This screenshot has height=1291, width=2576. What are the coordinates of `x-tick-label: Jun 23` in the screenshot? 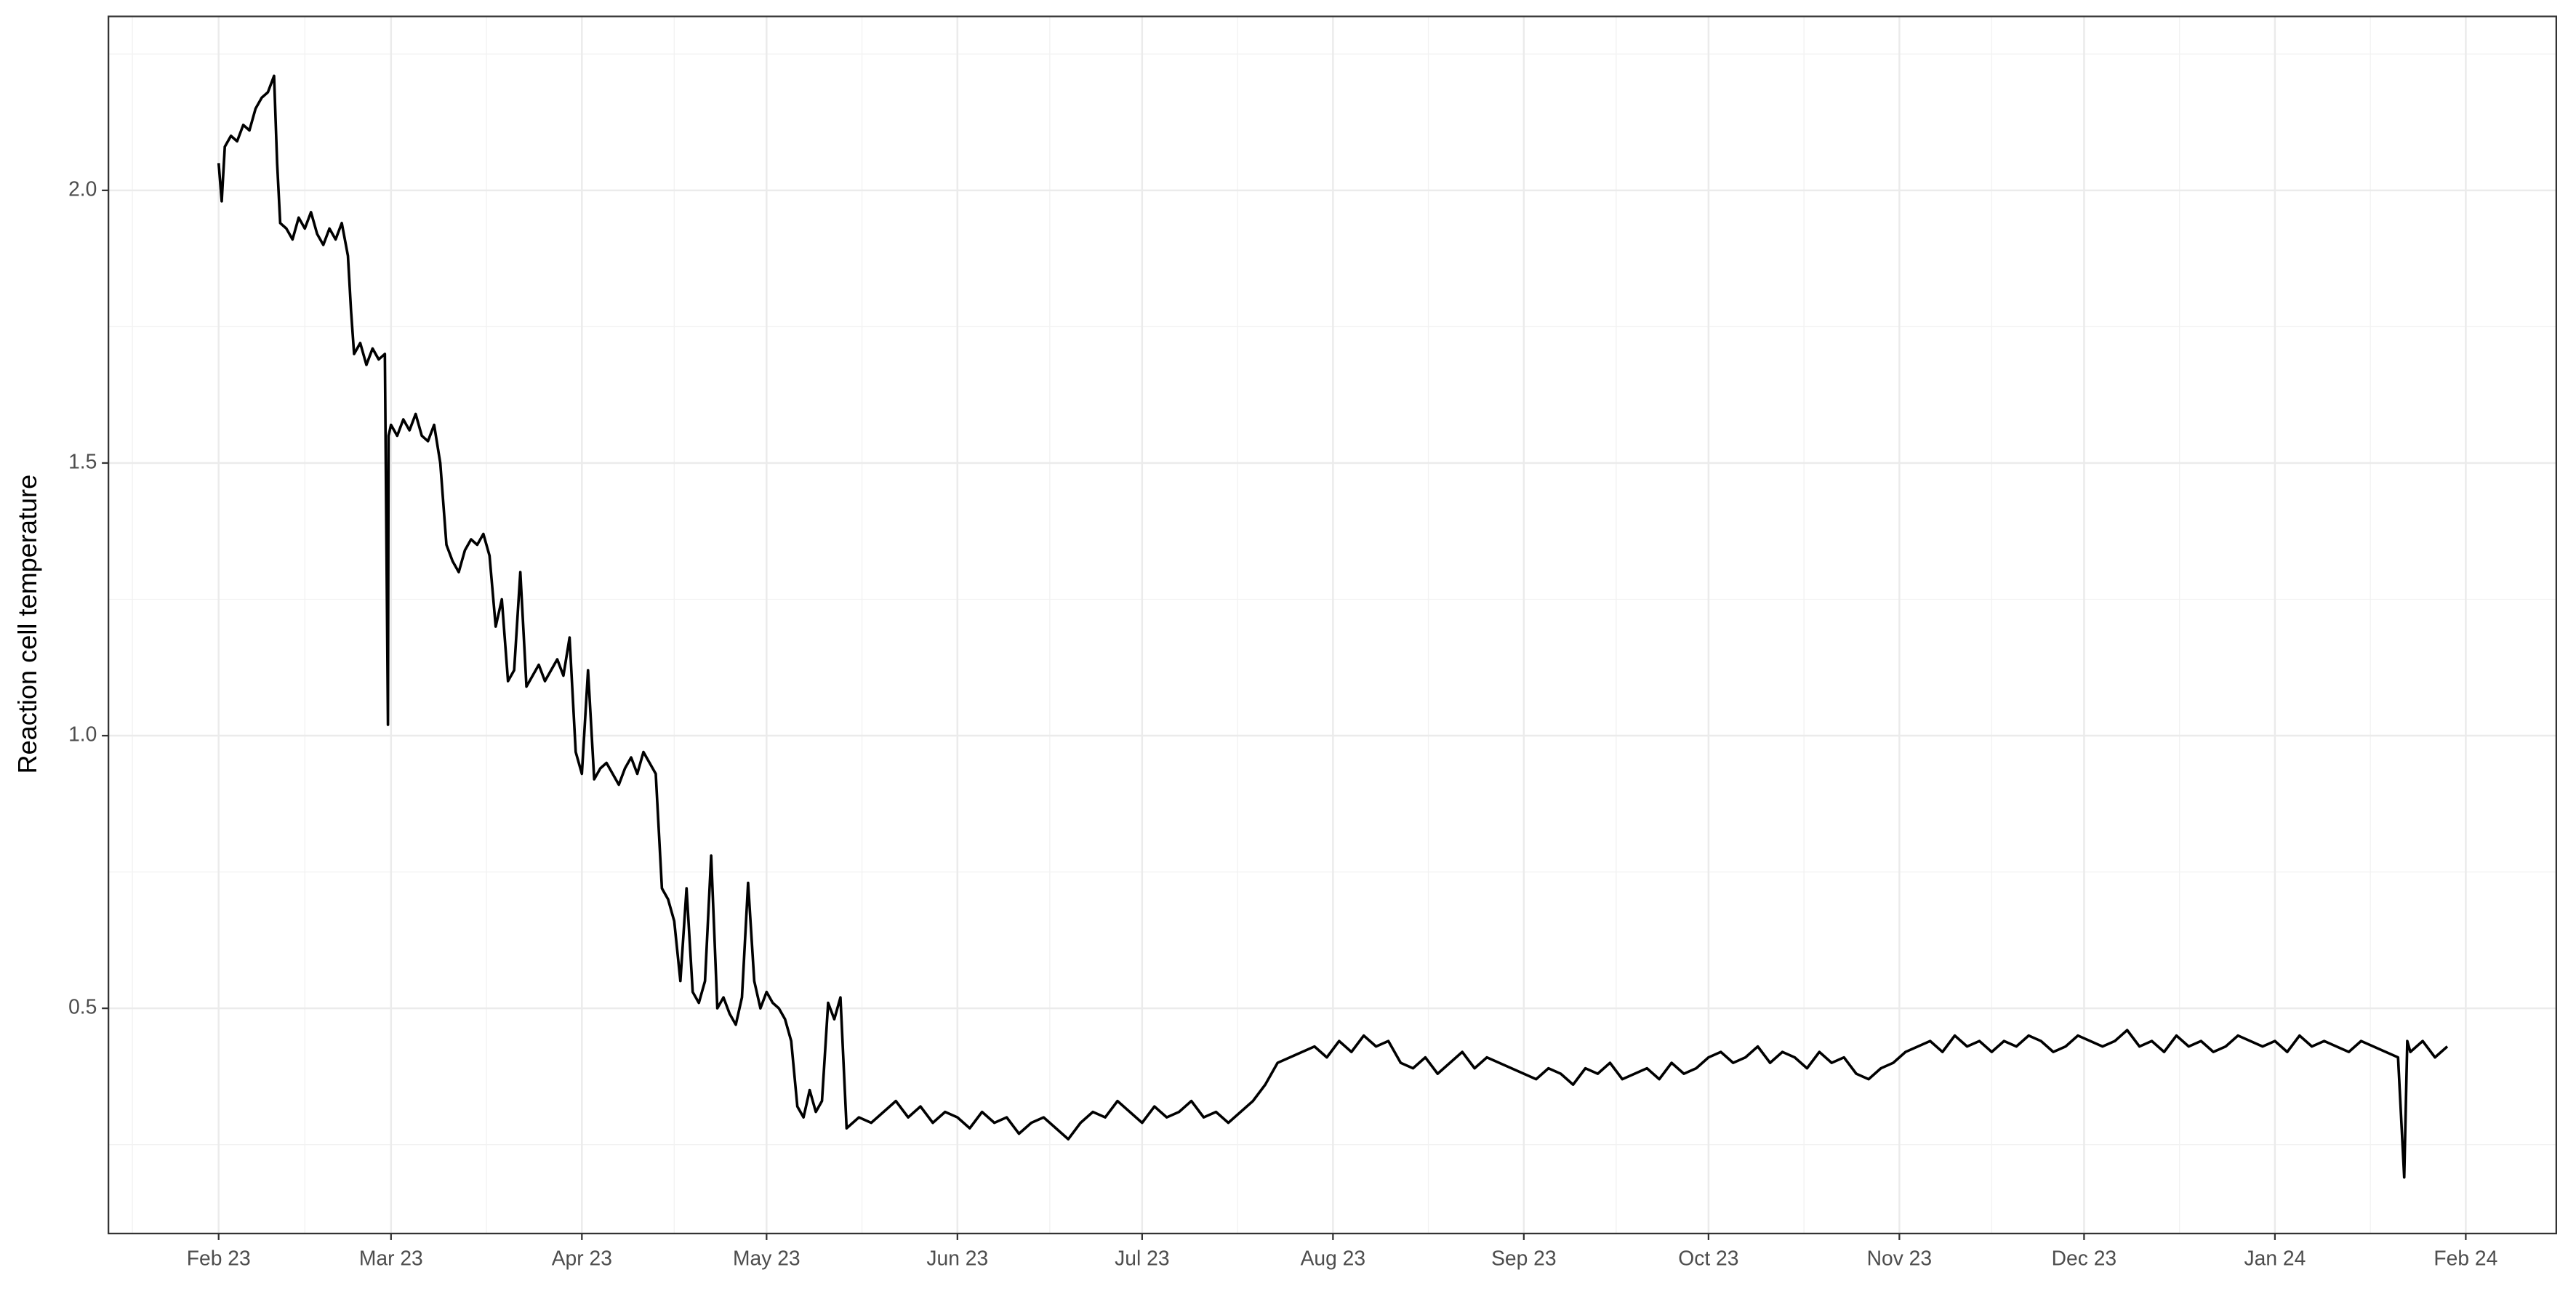 It's located at (957, 1258).